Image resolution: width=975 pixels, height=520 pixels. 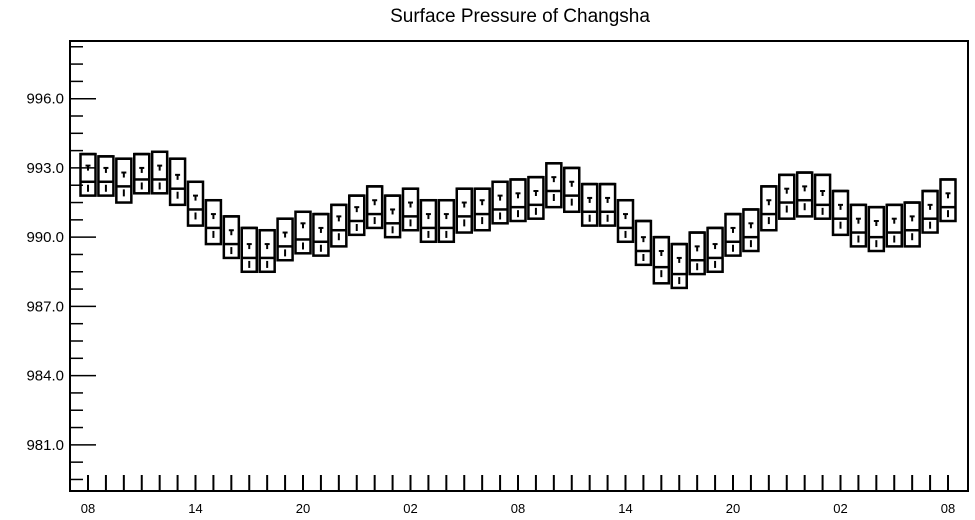 What do you see at coordinates (520, 16) in the screenshot?
I see `chart-title: Surface Pressure of Changsha` at bounding box center [520, 16].